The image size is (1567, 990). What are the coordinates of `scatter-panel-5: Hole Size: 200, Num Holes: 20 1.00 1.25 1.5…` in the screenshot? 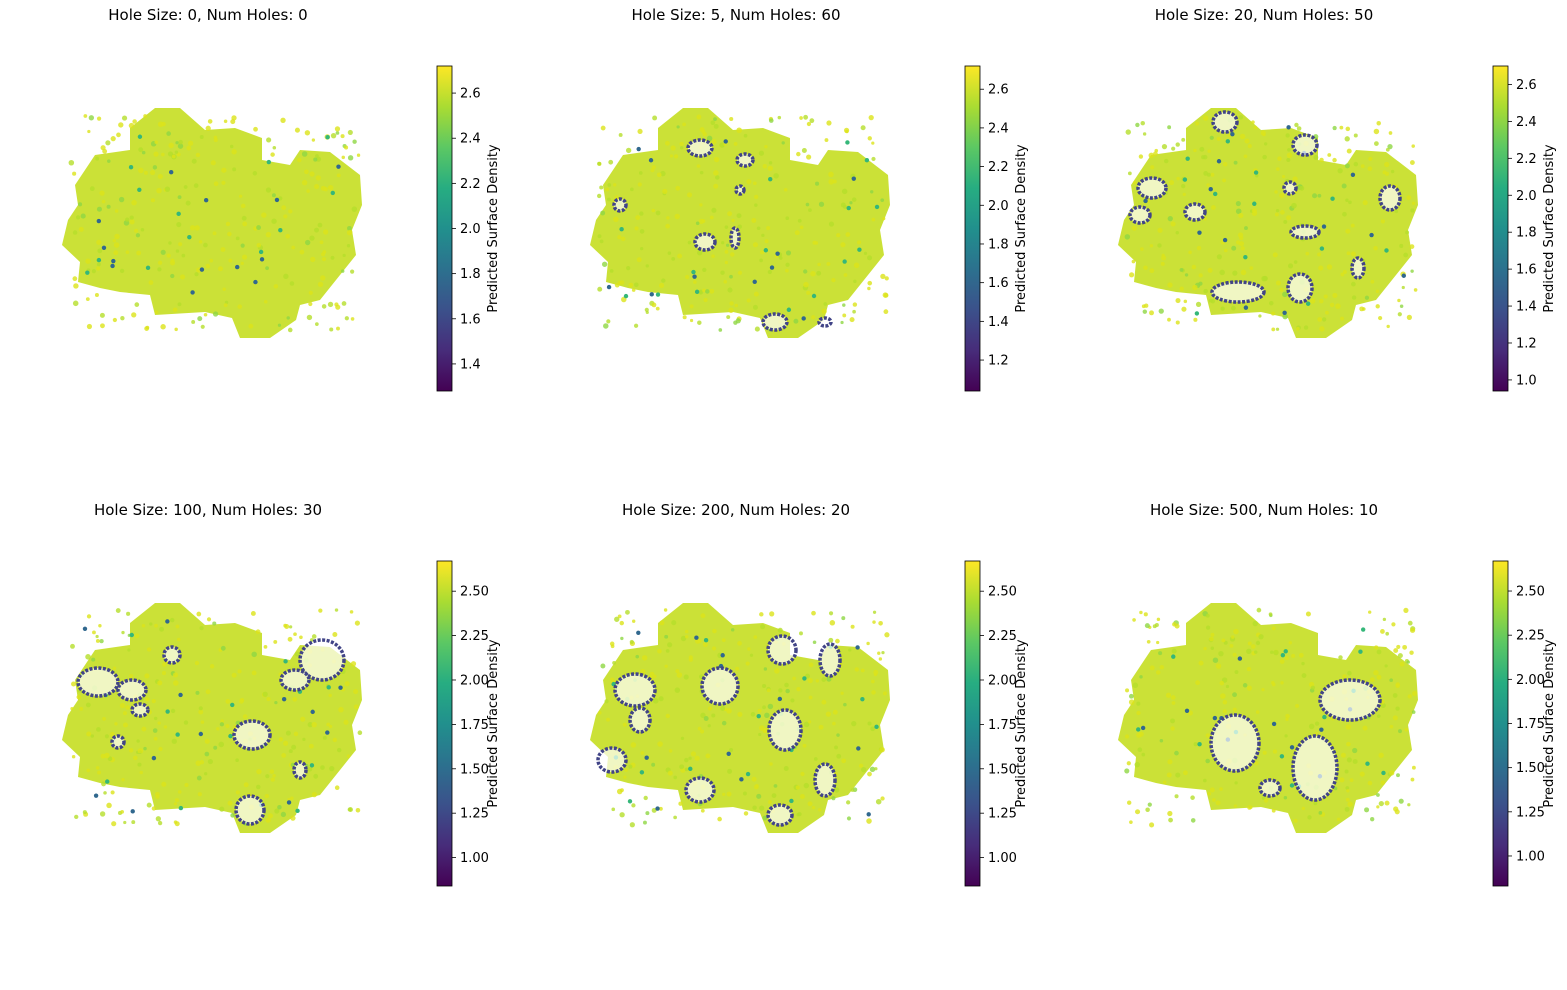 It's located at (809, 694).